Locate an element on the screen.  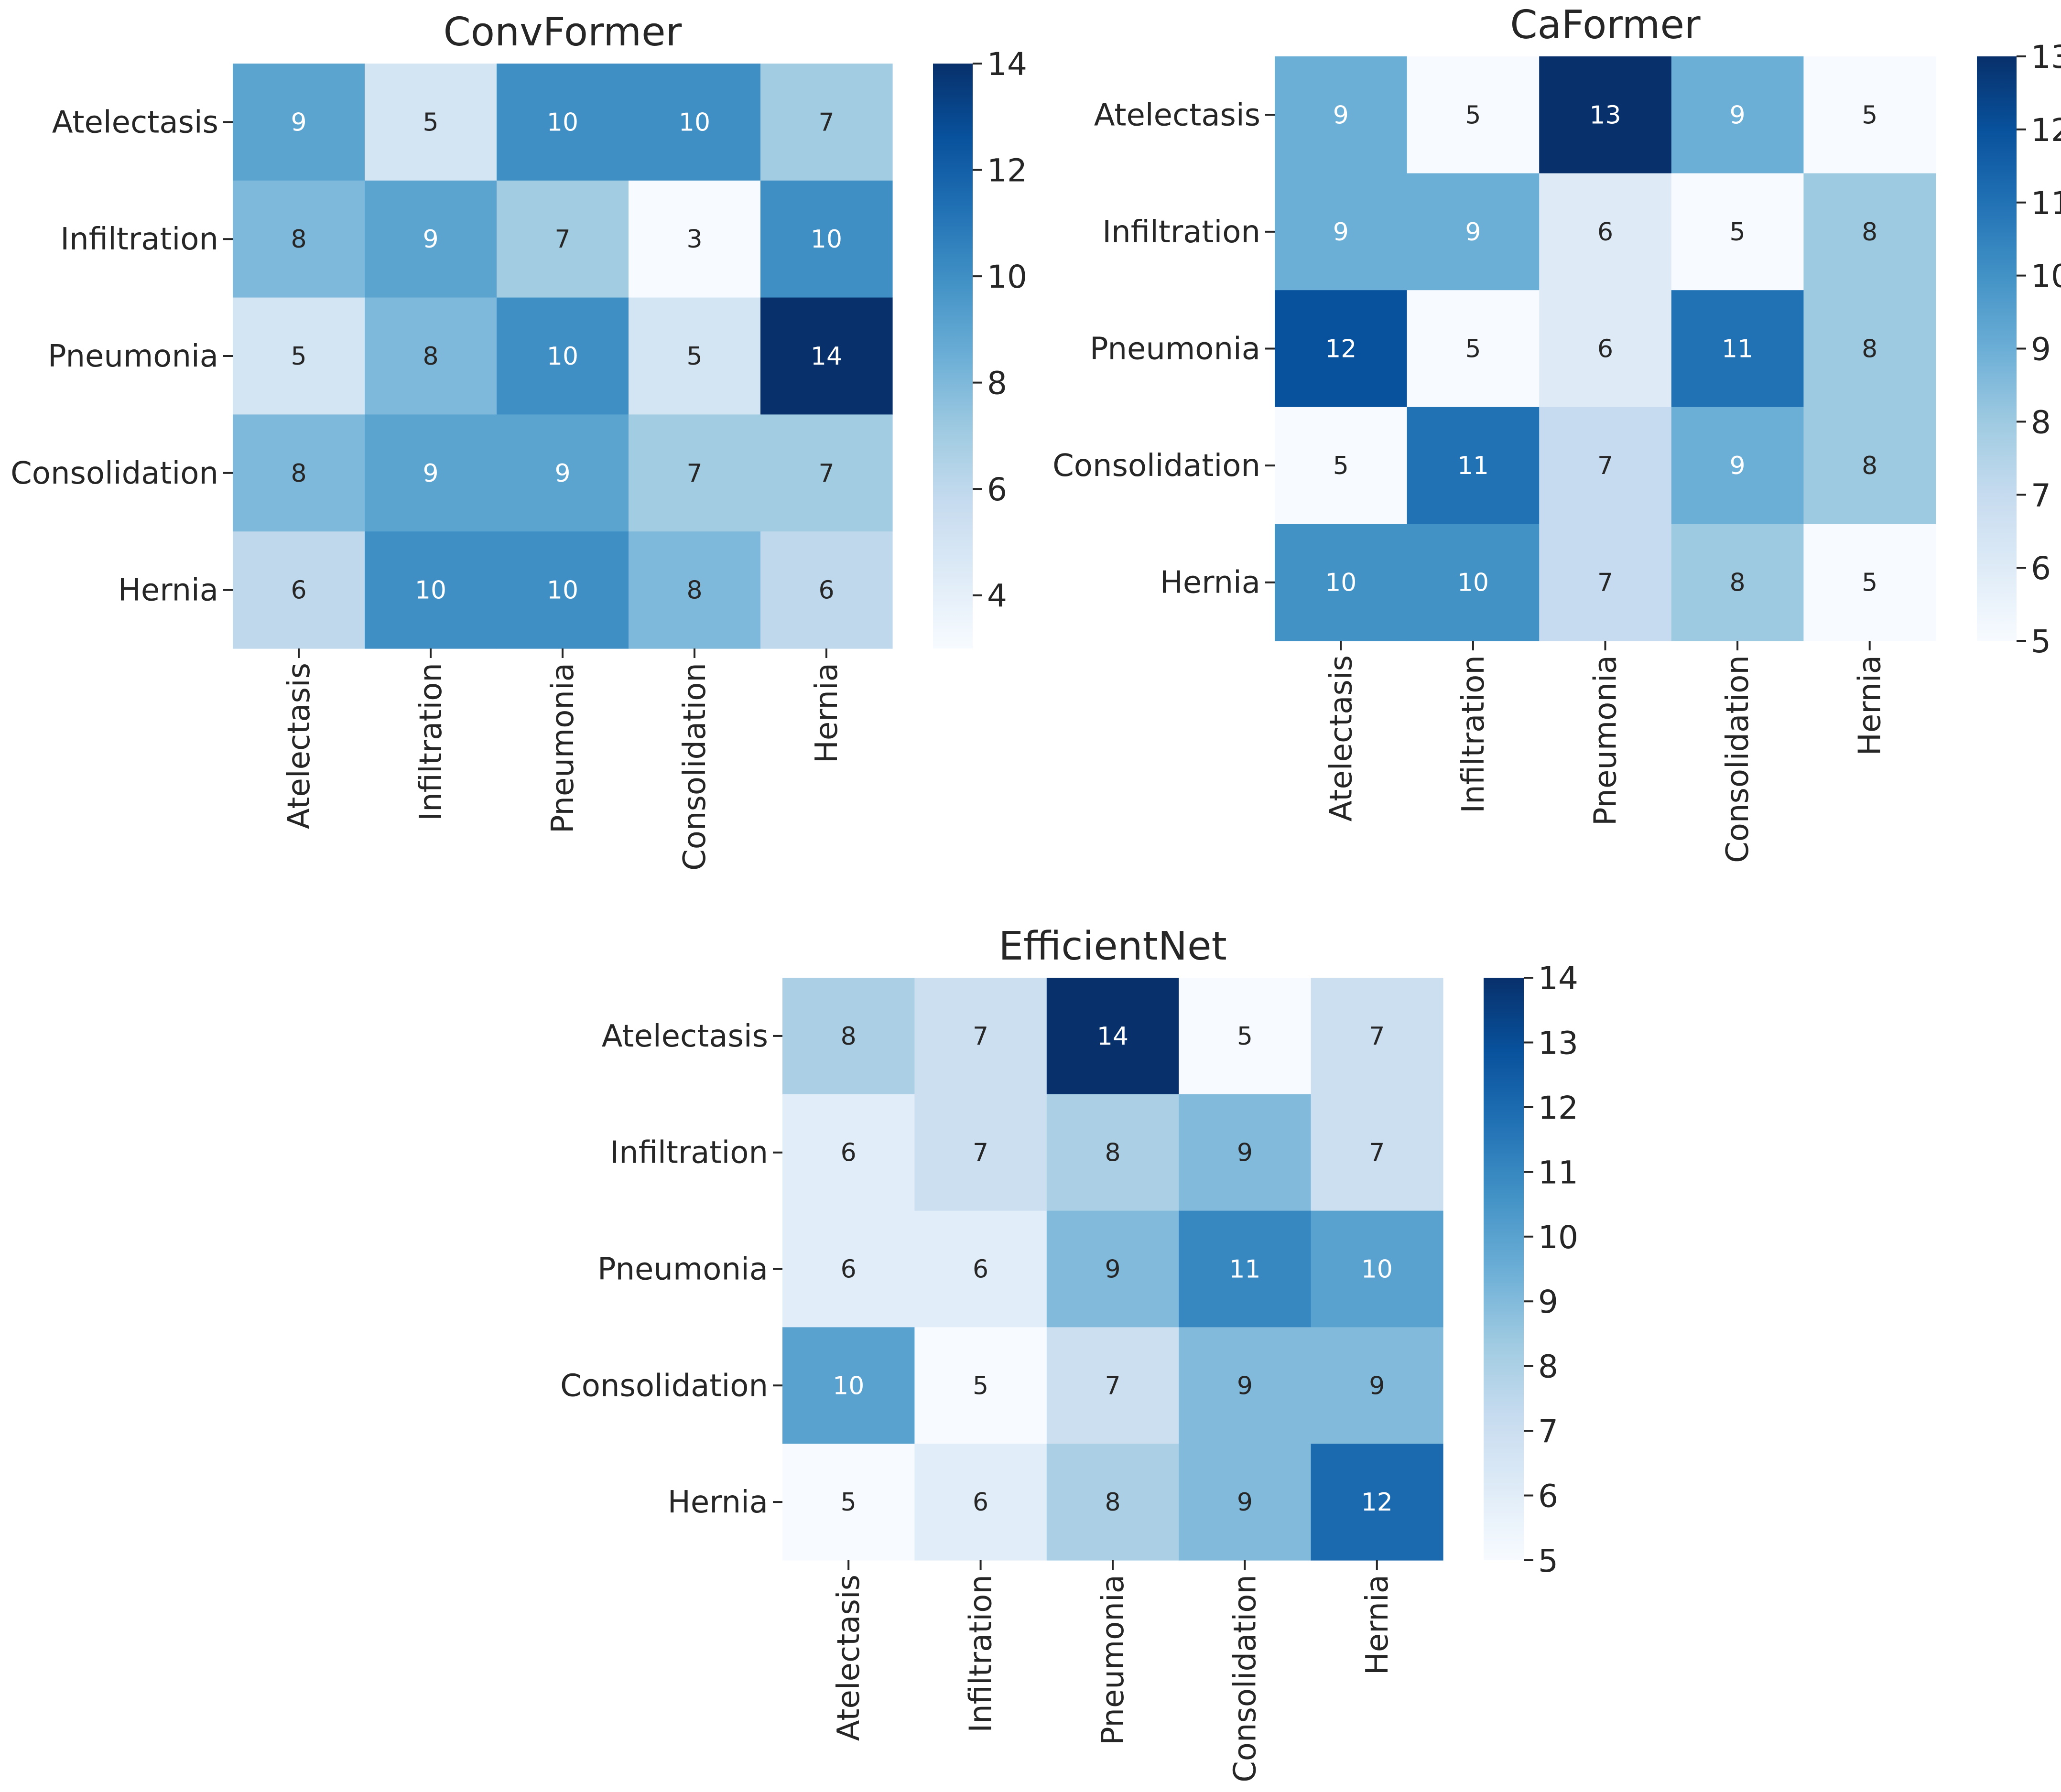
colorbar is located at coordinates (1504, 1269).